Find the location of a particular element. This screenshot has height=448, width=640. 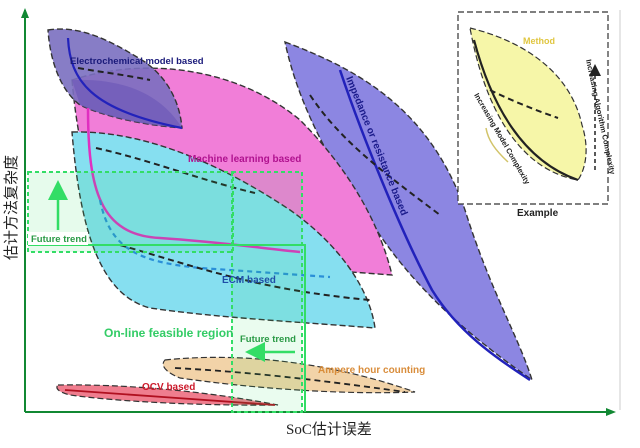

example-model-arrow is located at coordinates (497, 145).